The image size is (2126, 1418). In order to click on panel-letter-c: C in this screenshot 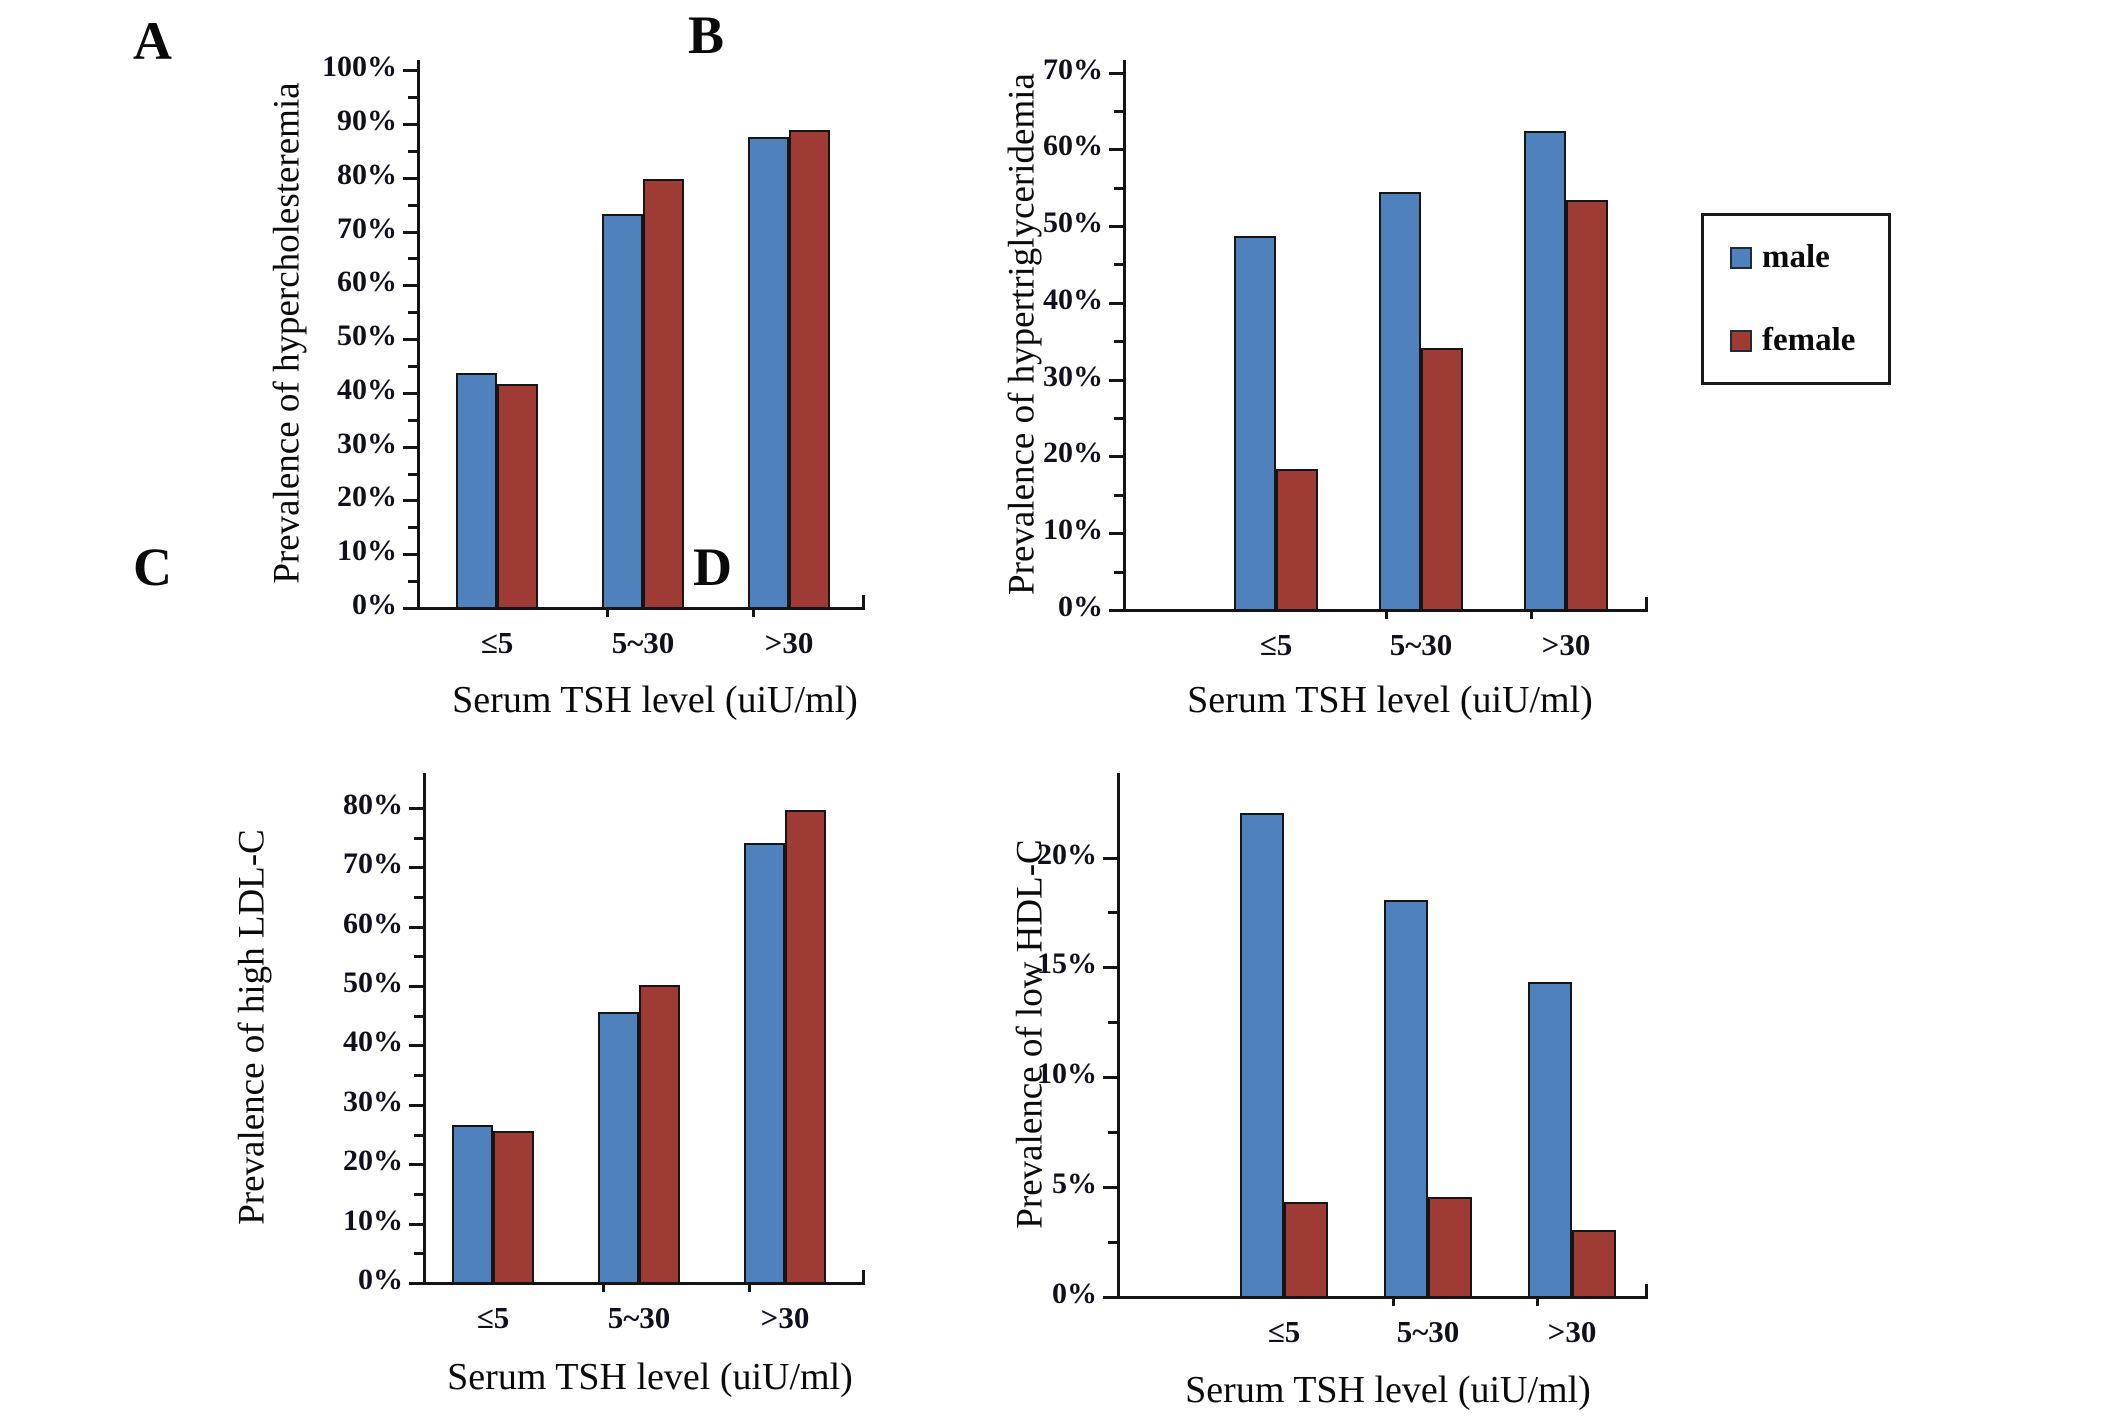, I will do `click(152, 567)`.